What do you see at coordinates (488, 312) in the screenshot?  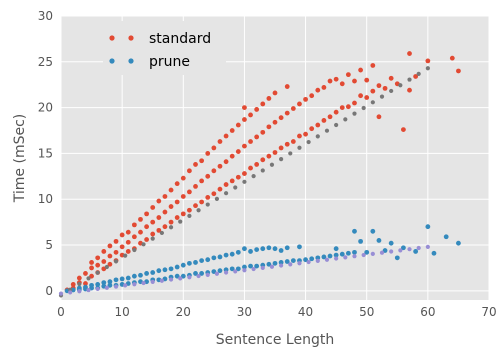 I see `x-tick-label: 70` at bounding box center [488, 312].